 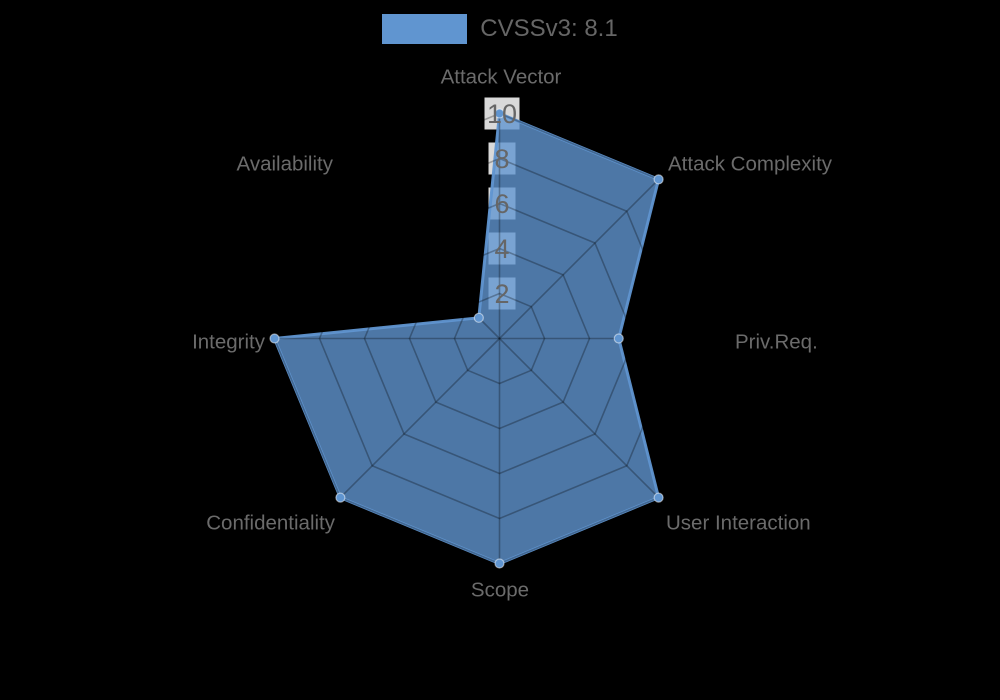 I want to click on axis-label-attack-vector: Attack Vector, so click(x=501, y=76).